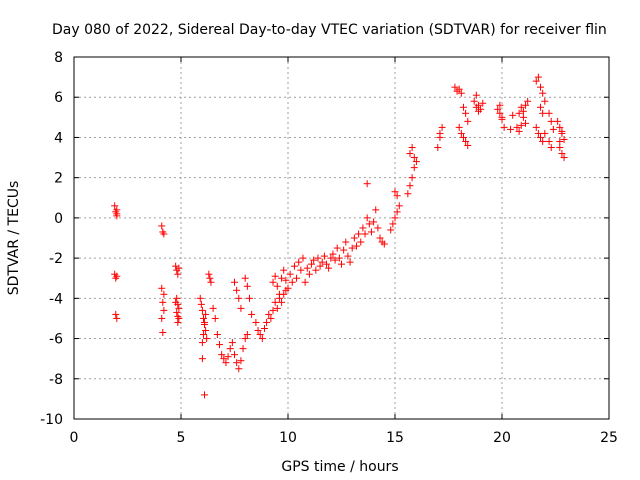  I want to click on y-axis-label: SDTVAR / TECUs, so click(14, 238).